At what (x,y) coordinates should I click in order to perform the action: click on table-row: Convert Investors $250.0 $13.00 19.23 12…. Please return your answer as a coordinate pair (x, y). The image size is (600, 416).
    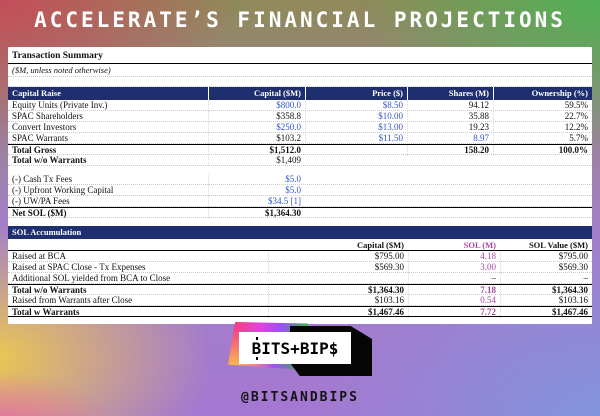
    Looking at the image, I should click on (300, 127).